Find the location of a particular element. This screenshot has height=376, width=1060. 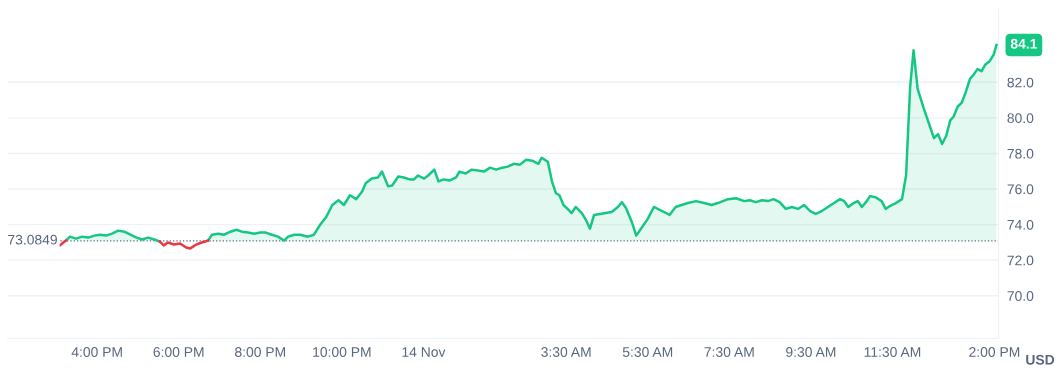

y-tick-label: 76.0 is located at coordinates (1020, 189).